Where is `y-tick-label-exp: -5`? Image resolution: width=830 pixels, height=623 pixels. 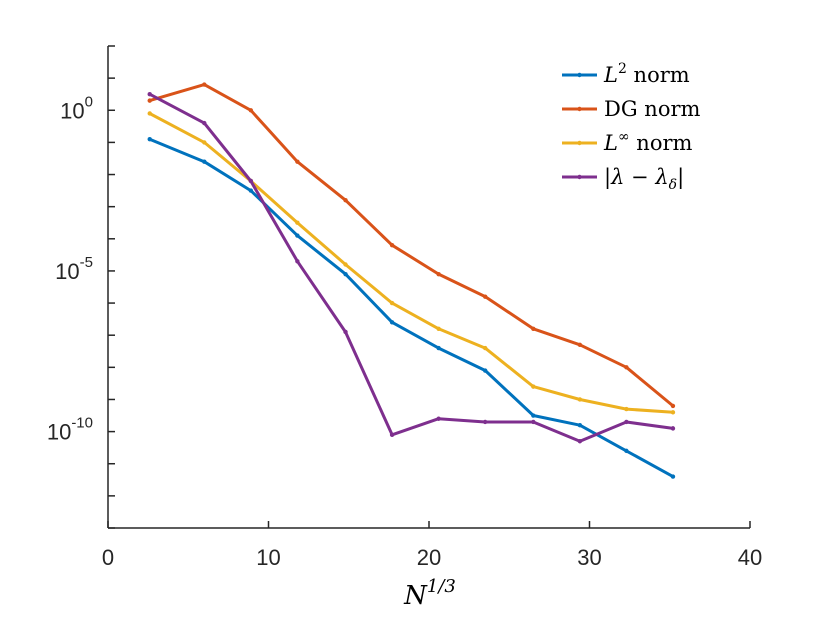 y-tick-label-exp: -5 is located at coordinates (86, 262).